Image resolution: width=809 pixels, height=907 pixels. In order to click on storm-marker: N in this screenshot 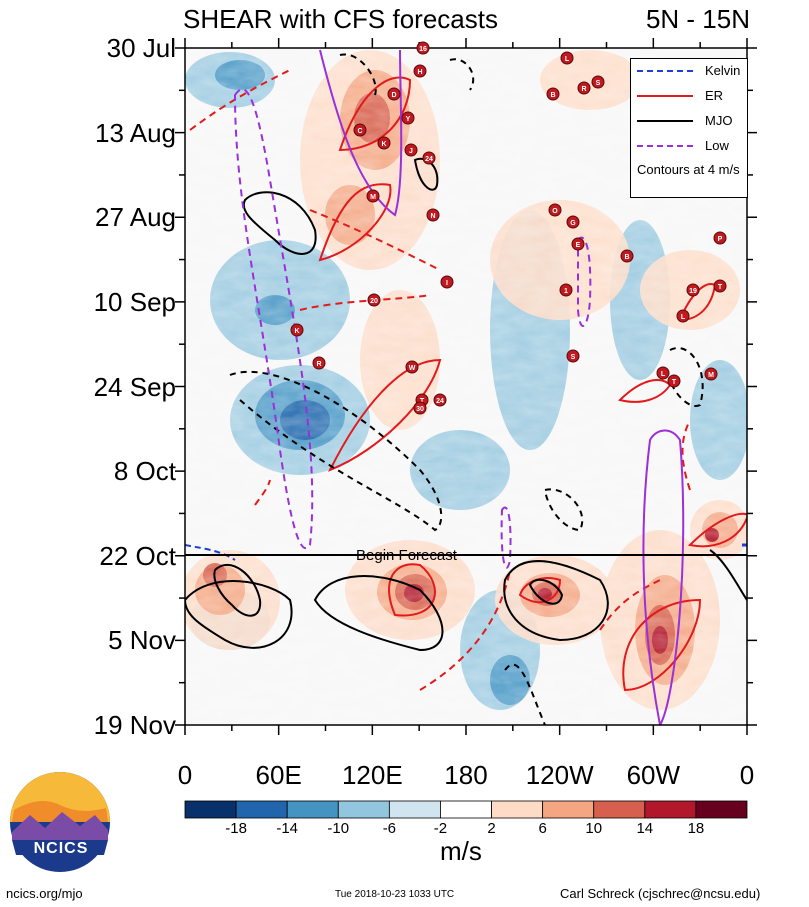, I will do `click(433, 215)`.